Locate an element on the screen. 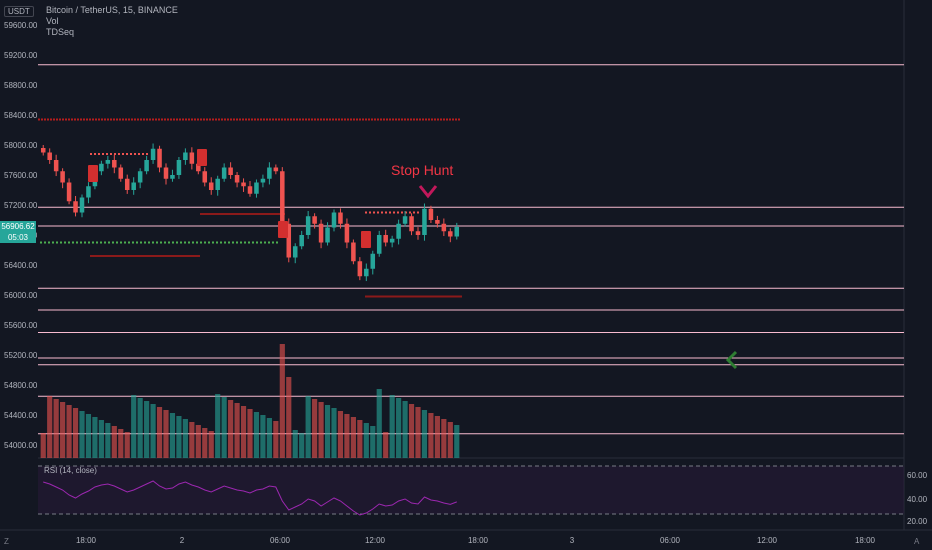 The image size is (932, 550). volume-indicator-label: Vol is located at coordinates (52, 21).